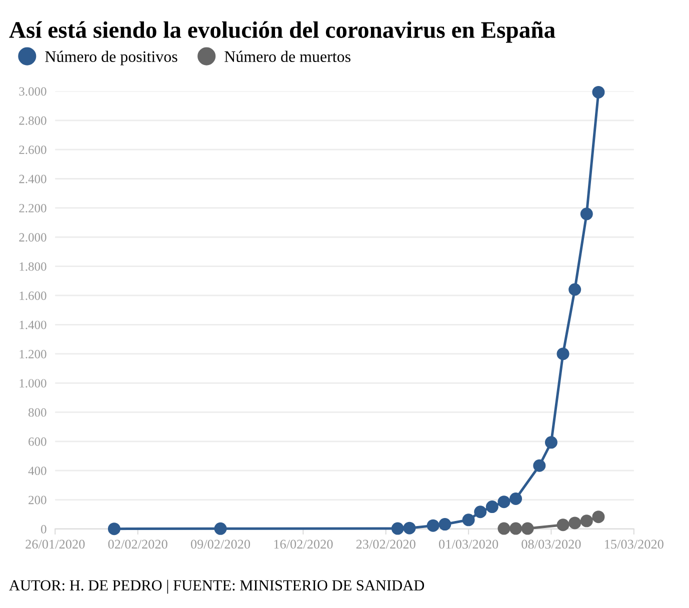  What do you see at coordinates (282, 32) in the screenshot?
I see `chart-title: Así está siendo la evolución del coronavirus en España` at bounding box center [282, 32].